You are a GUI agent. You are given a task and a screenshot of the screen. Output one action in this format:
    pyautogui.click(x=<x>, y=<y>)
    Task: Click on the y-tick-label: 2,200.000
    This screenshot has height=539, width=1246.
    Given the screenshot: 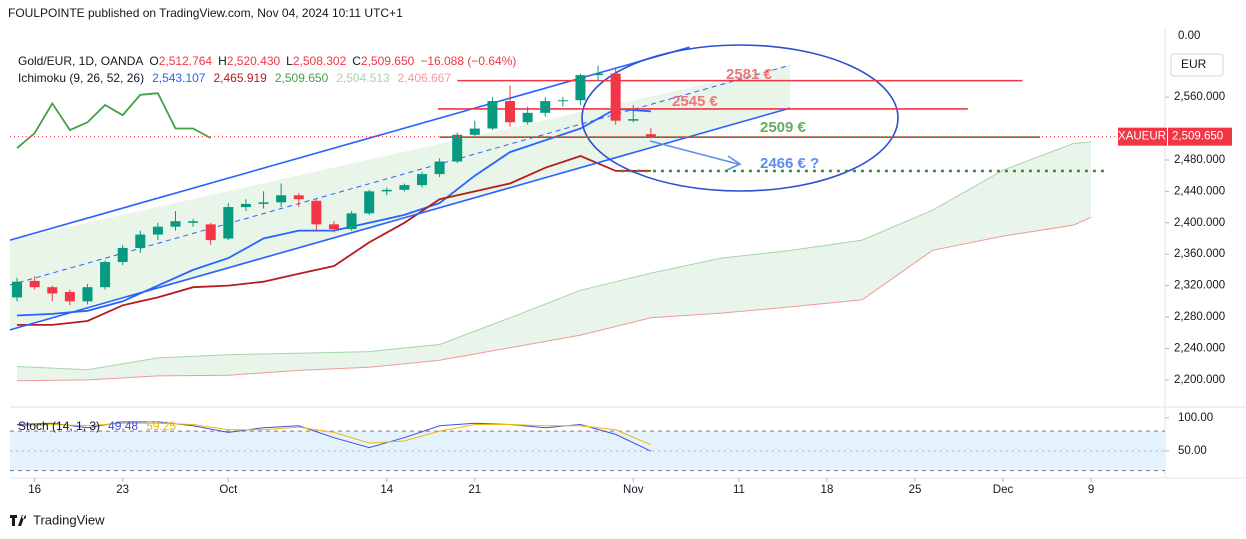 What is the action you would take?
    pyautogui.click(x=1199, y=380)
    